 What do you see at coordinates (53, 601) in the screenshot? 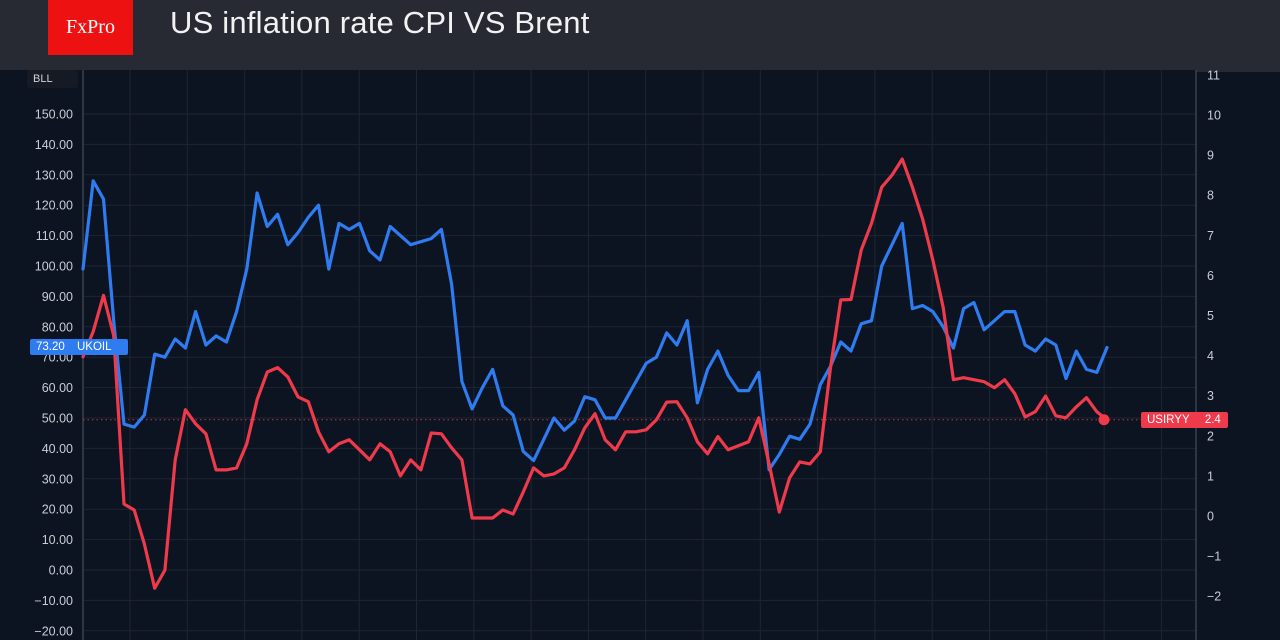
I see `left-tick-label: −10.00` at bounding box center [53, 601].